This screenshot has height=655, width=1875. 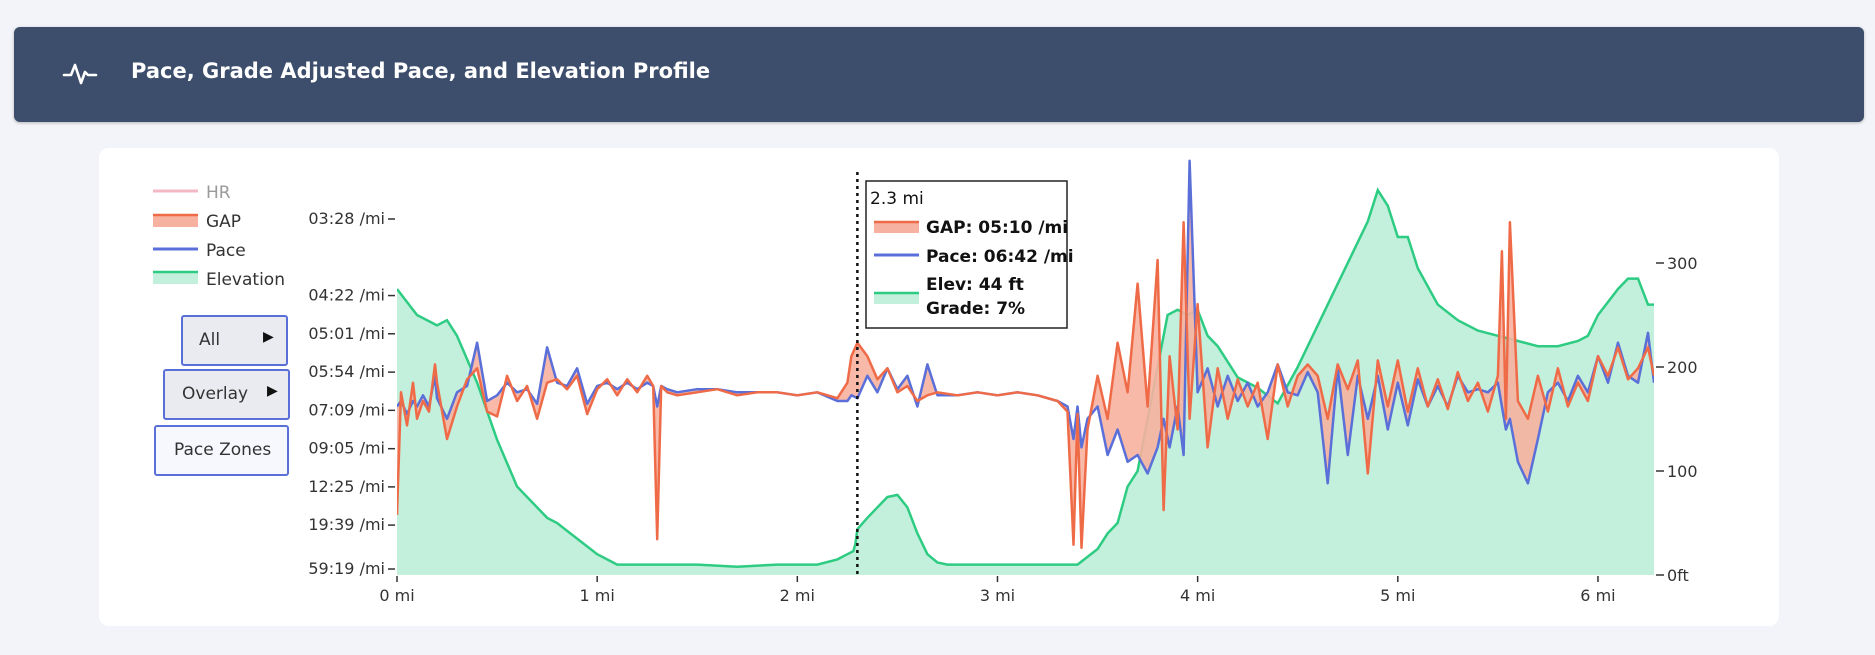 What do you see at coordinates (897, 199) in the screenshot?
I see `tooltip-title: 2.3 mi` at bounding box center [897, 199].